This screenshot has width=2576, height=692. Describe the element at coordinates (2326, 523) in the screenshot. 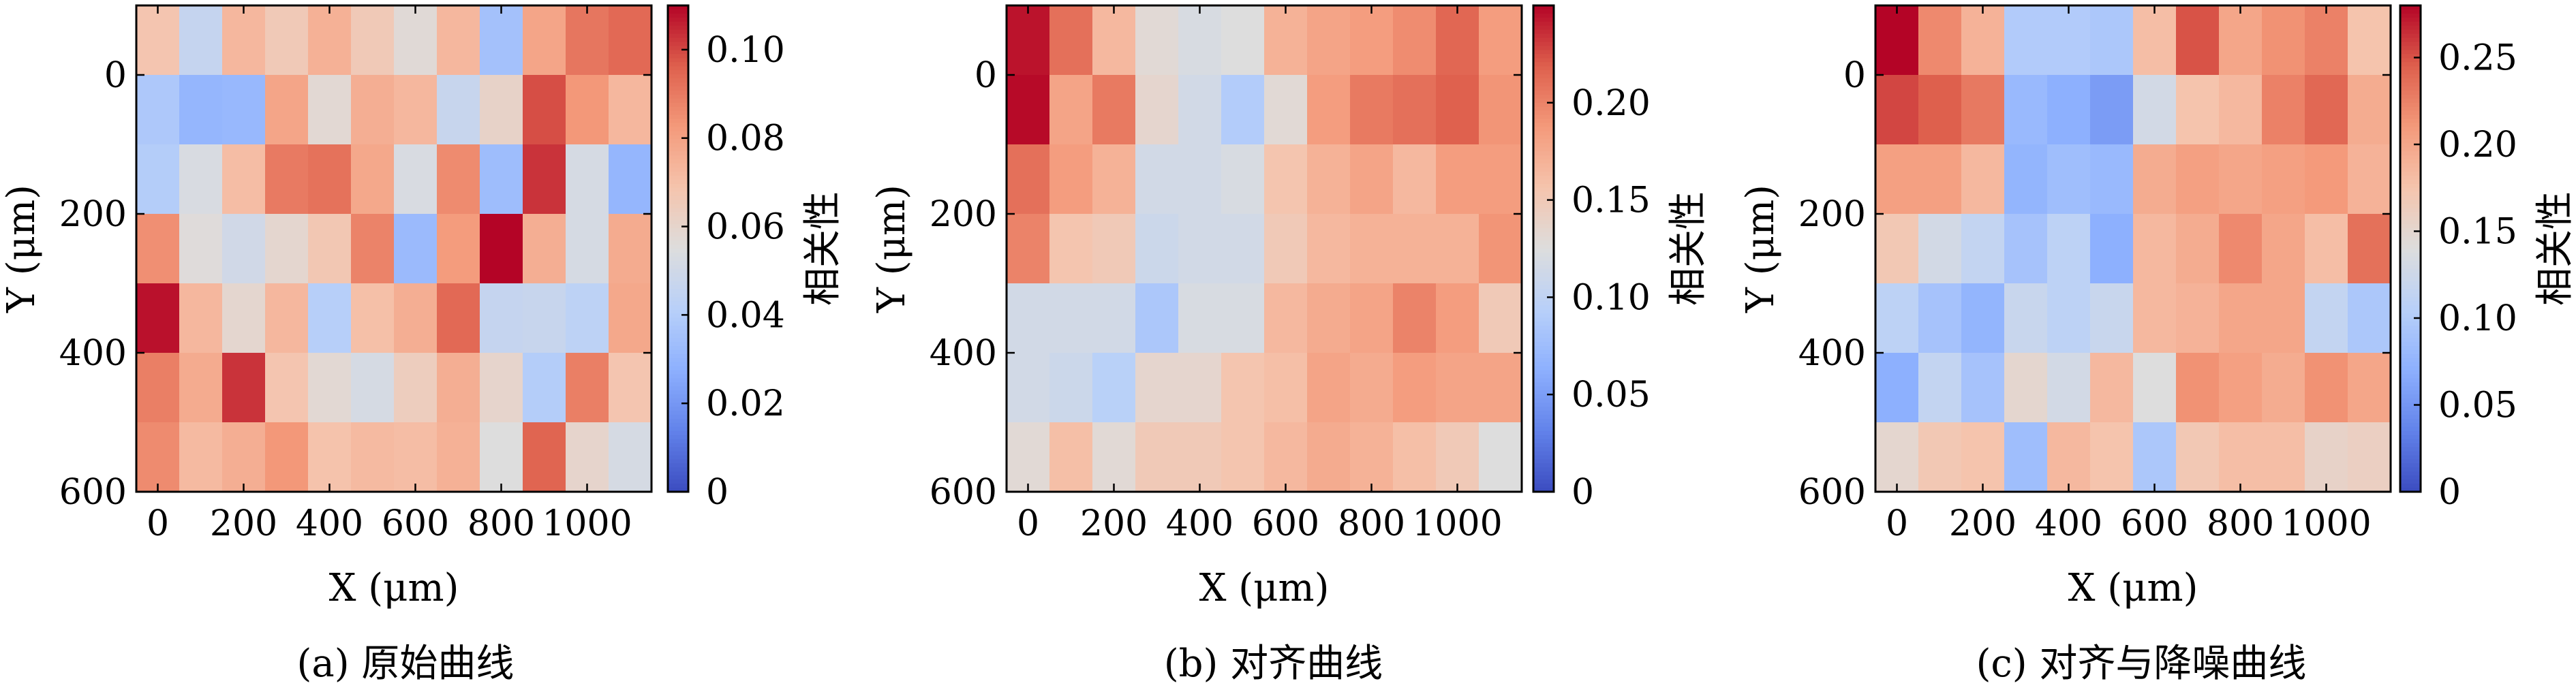

I see `x-tick-label: 1000` at that location.